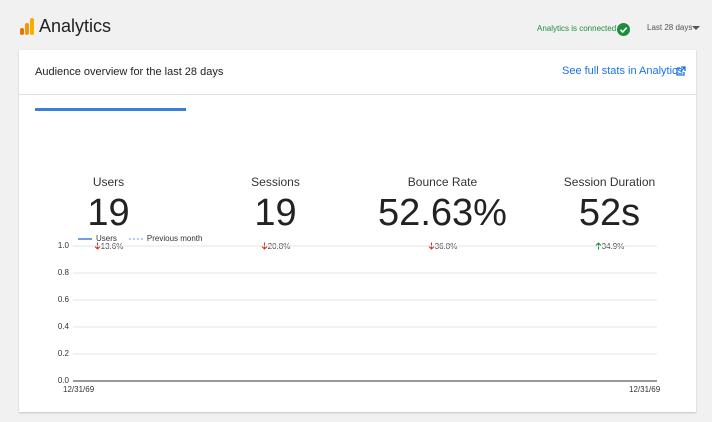  I want to click on app-title: Analytics, so click(75, 26).